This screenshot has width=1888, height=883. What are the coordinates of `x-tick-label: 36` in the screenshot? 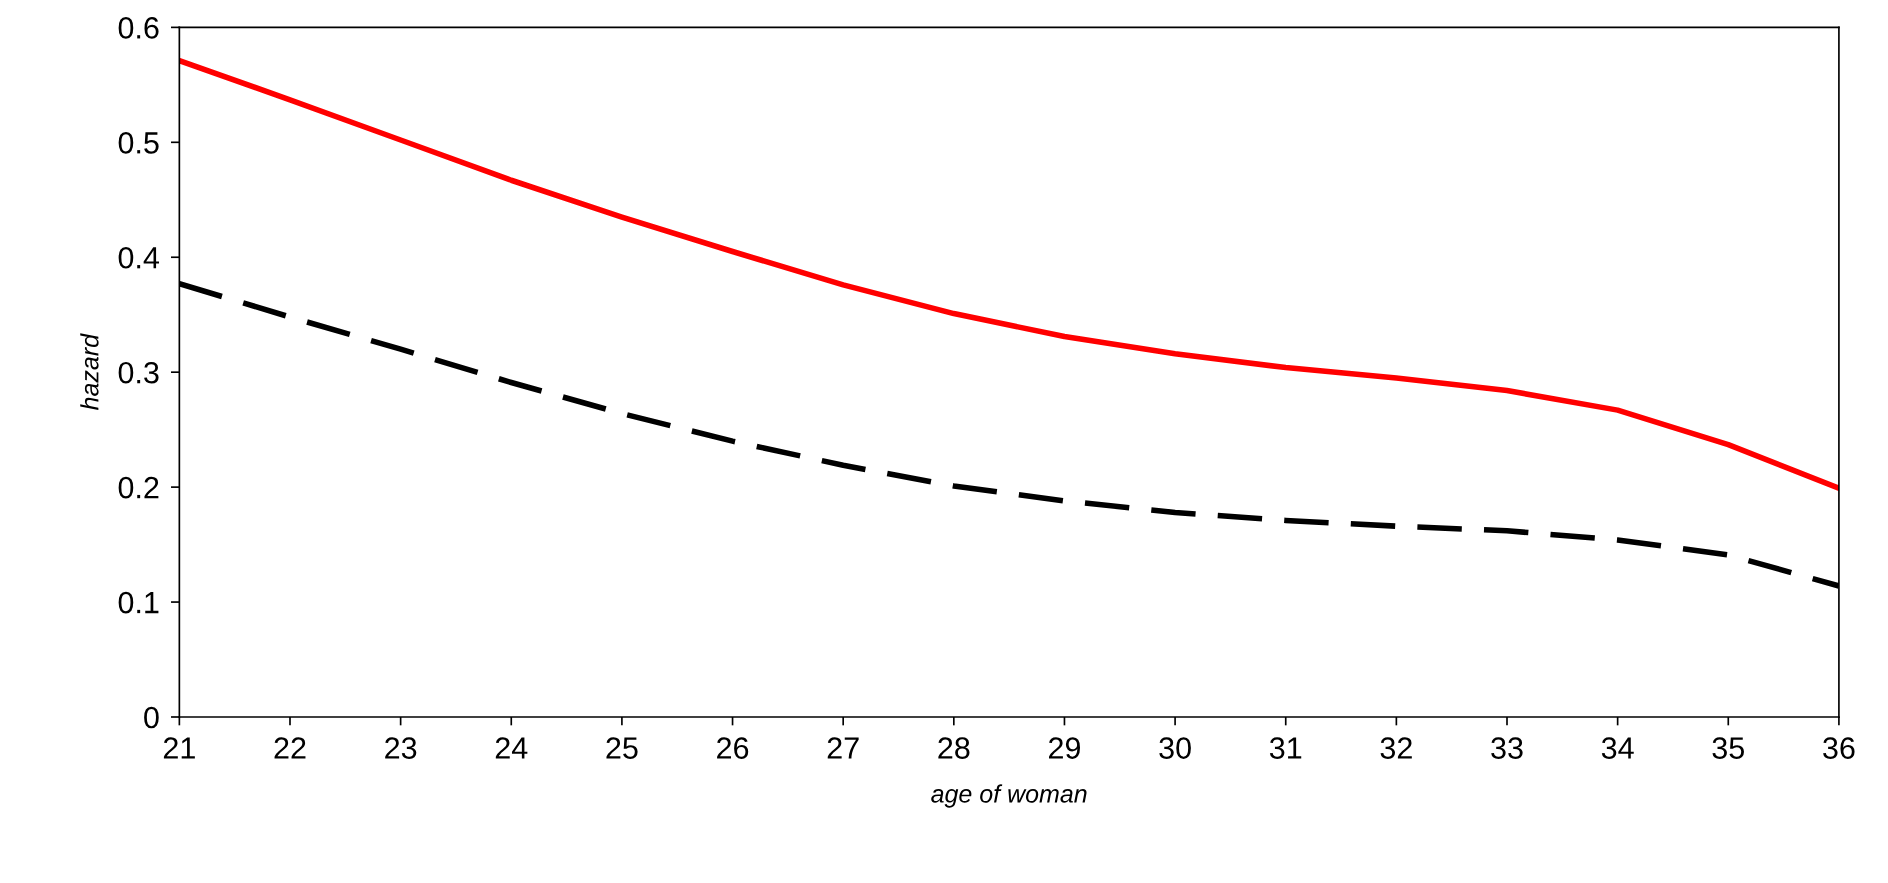 It's located at (1839, 748).